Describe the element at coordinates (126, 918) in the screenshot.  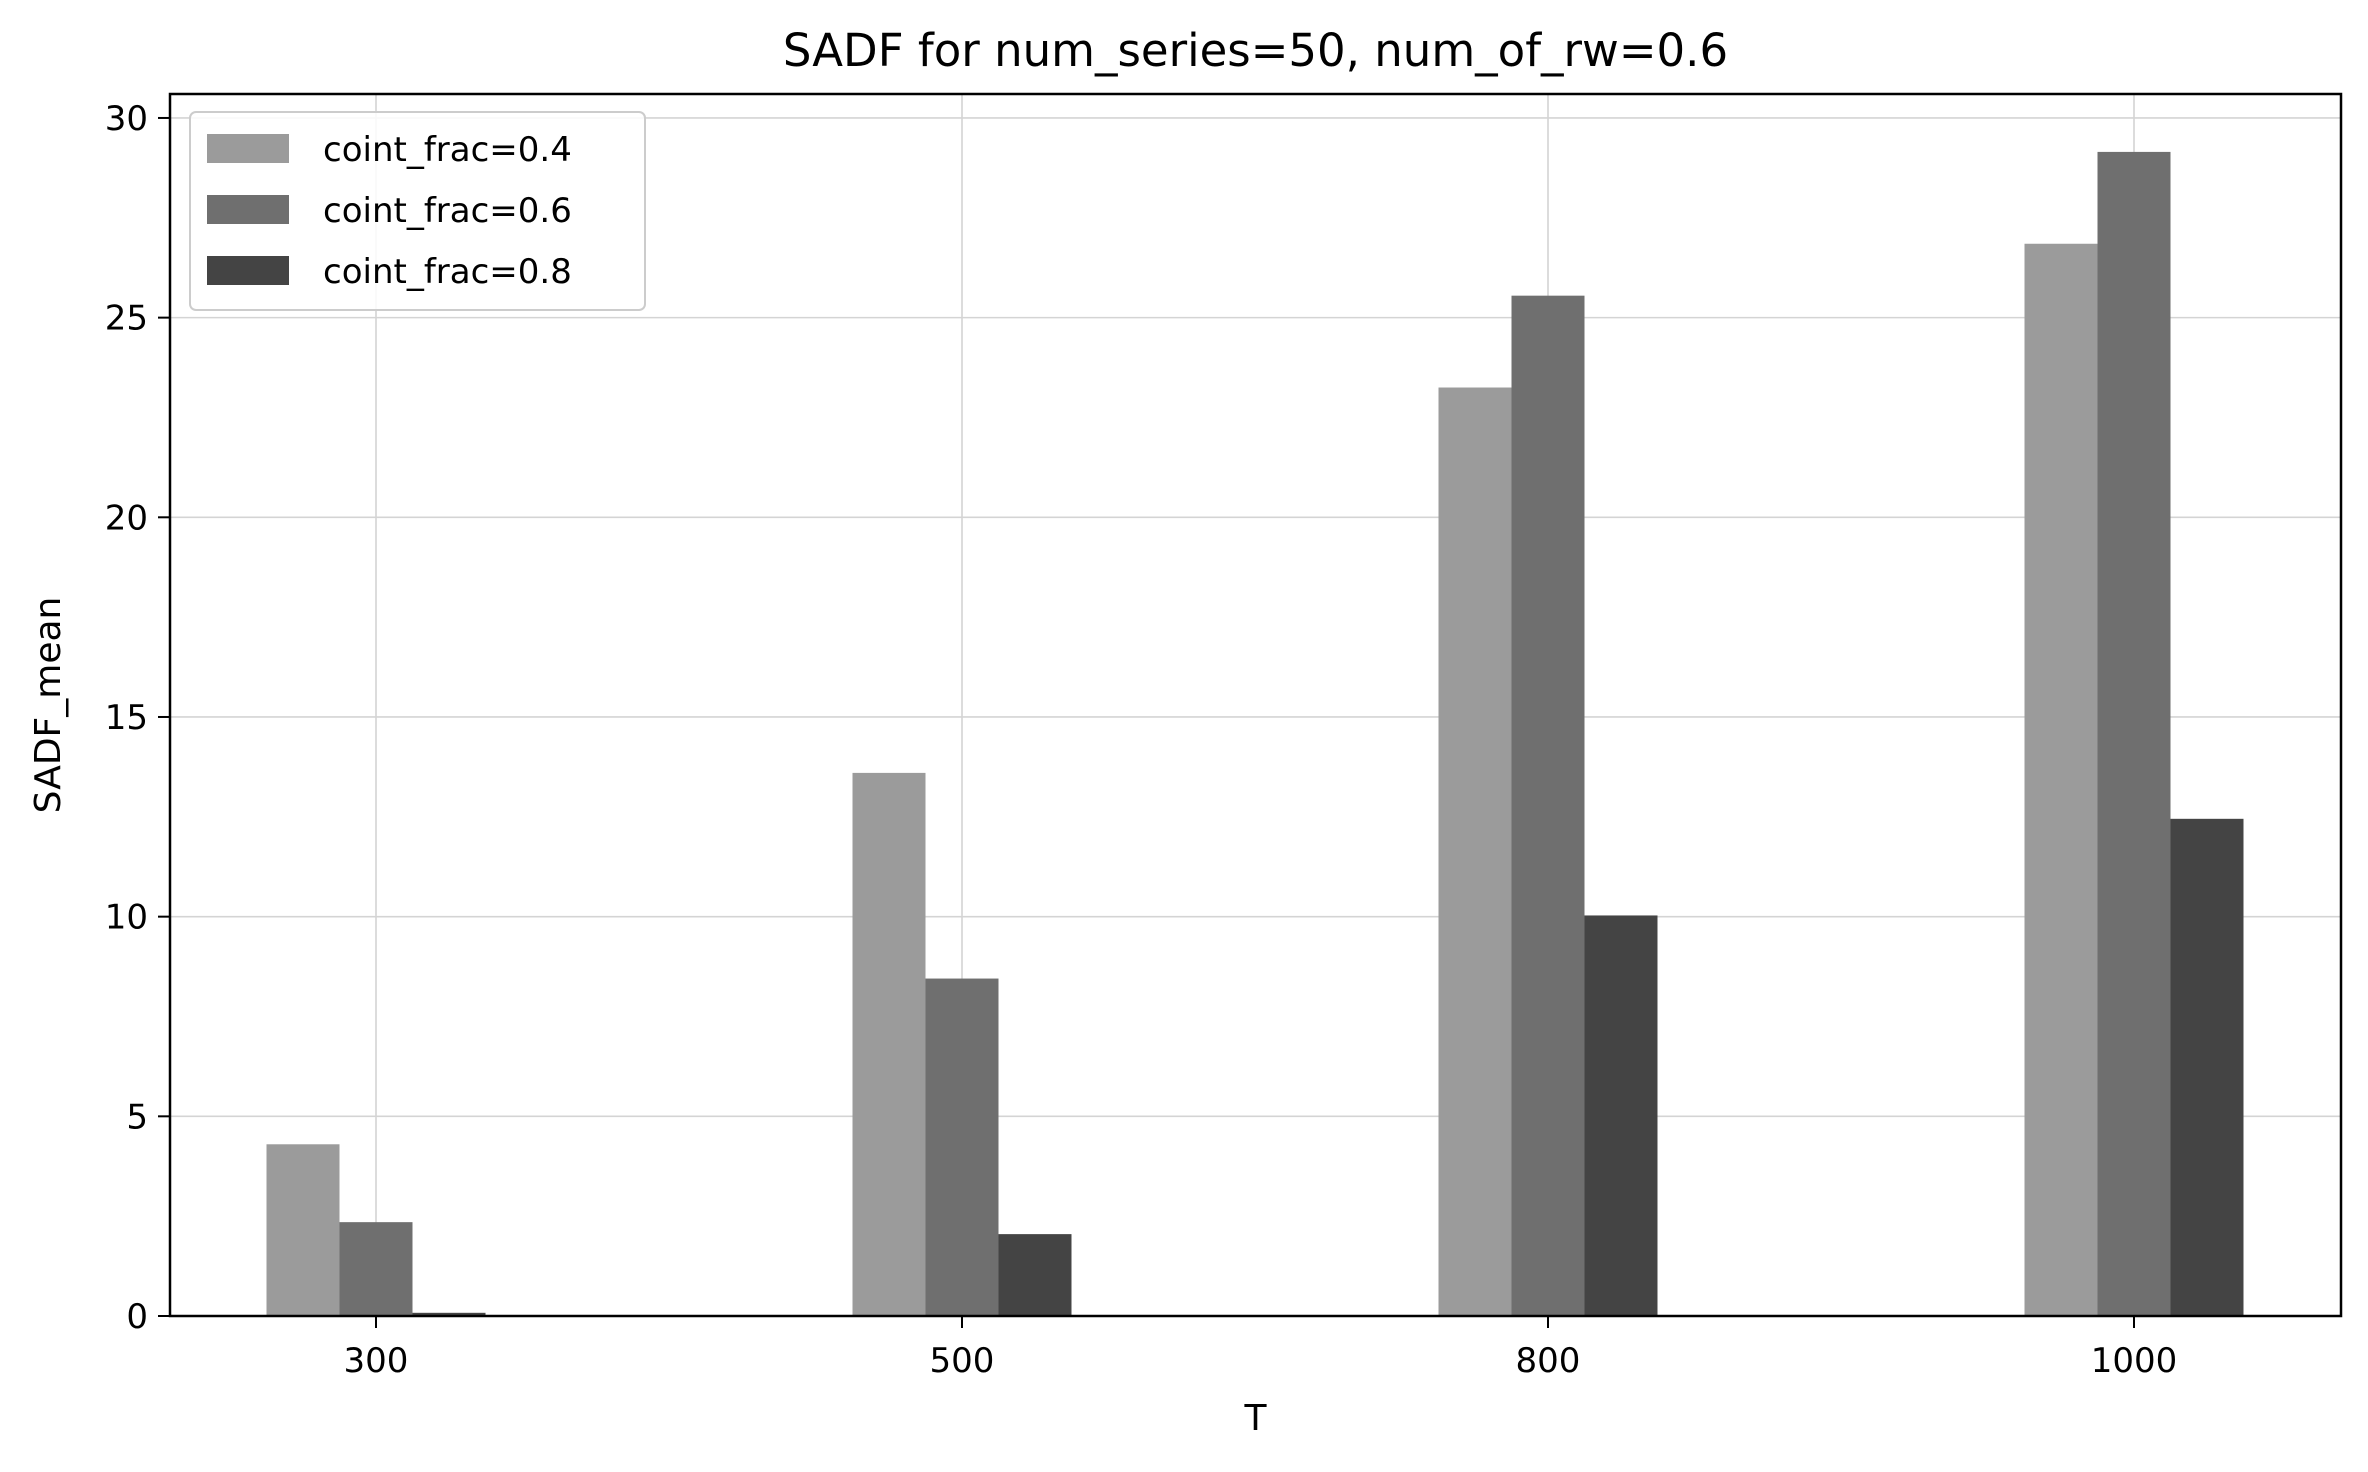
I see `y-tick-label: 10` at that location.